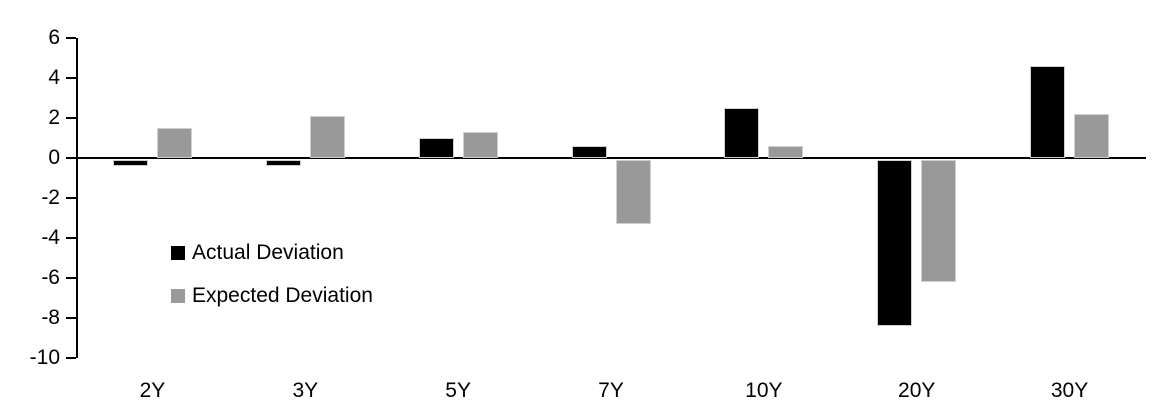 The image size is (1152, 412). What do you see at coordinates (54, 117) in the screenshot?
I see `y-tick-label: 2` at bounding box center [54, 117].